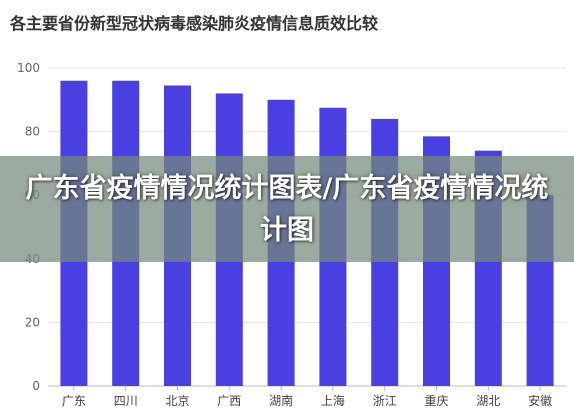 This screenshot has height=418, width=574. Describe the element at coordinates (36, 386) in the screenshot. I see `y-tick-label: 0` at that location.